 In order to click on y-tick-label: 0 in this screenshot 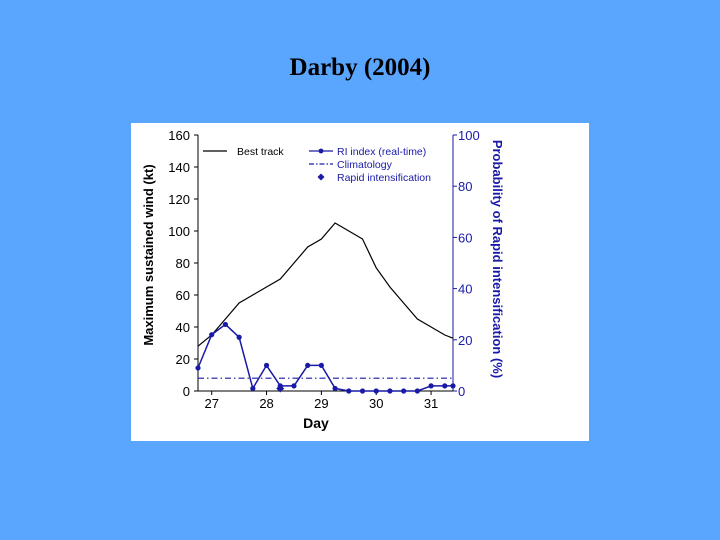, I will do `click(186, 391)`.